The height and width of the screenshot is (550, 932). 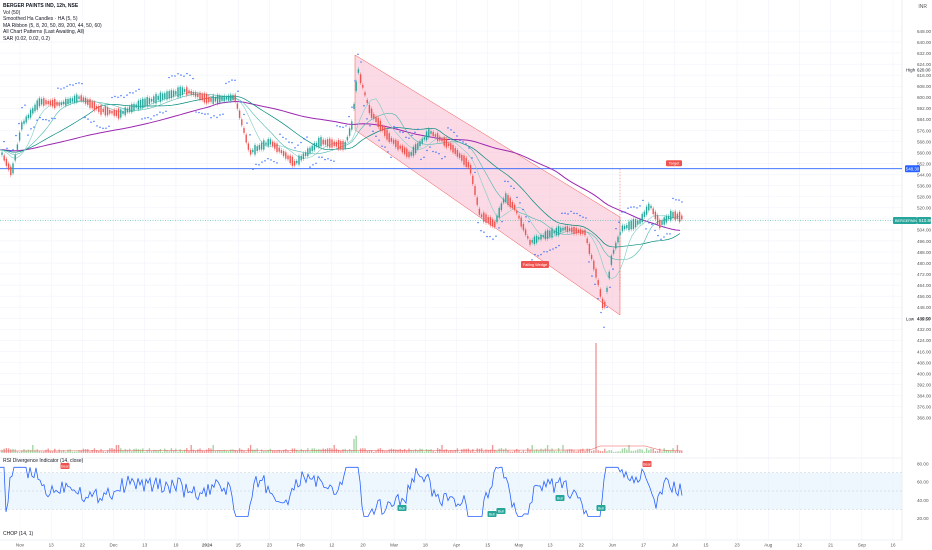 I want to click on target-label-bg, so click(x=674, y=163).